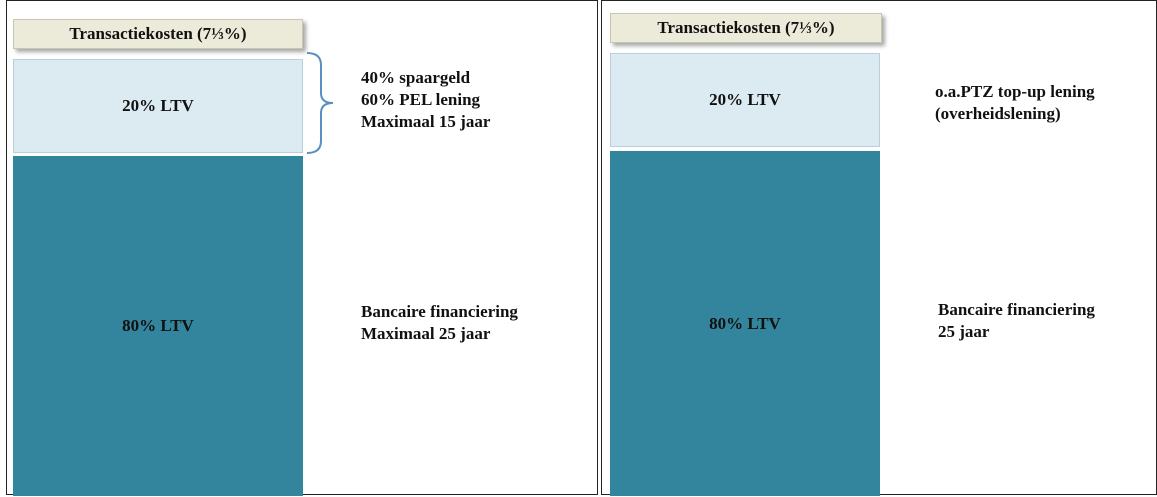  What do you see at coordinates (439, 323) in the screenshot?
I see `bottom-note: Bancaire financiering Maximaal 25 jaar` at bounding box center [439, 323].